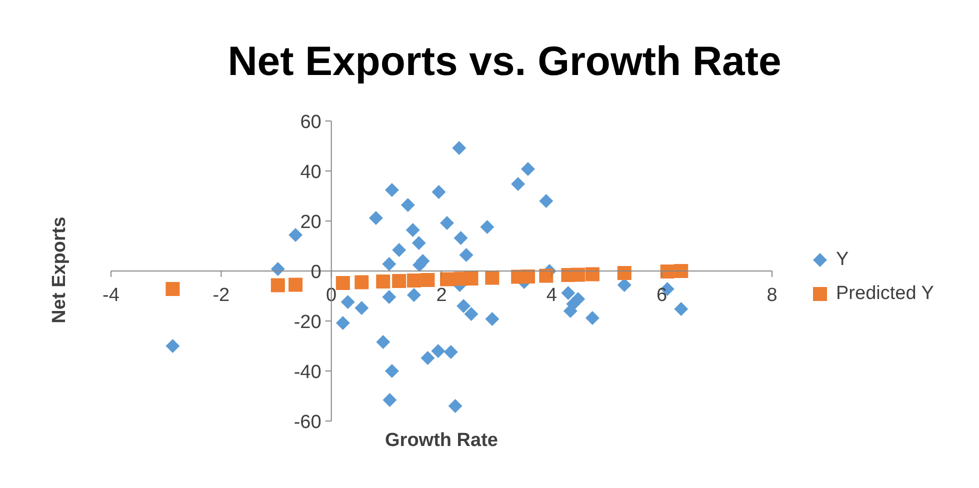  I want to click on x-tick-label: -2, so click(221, 295).